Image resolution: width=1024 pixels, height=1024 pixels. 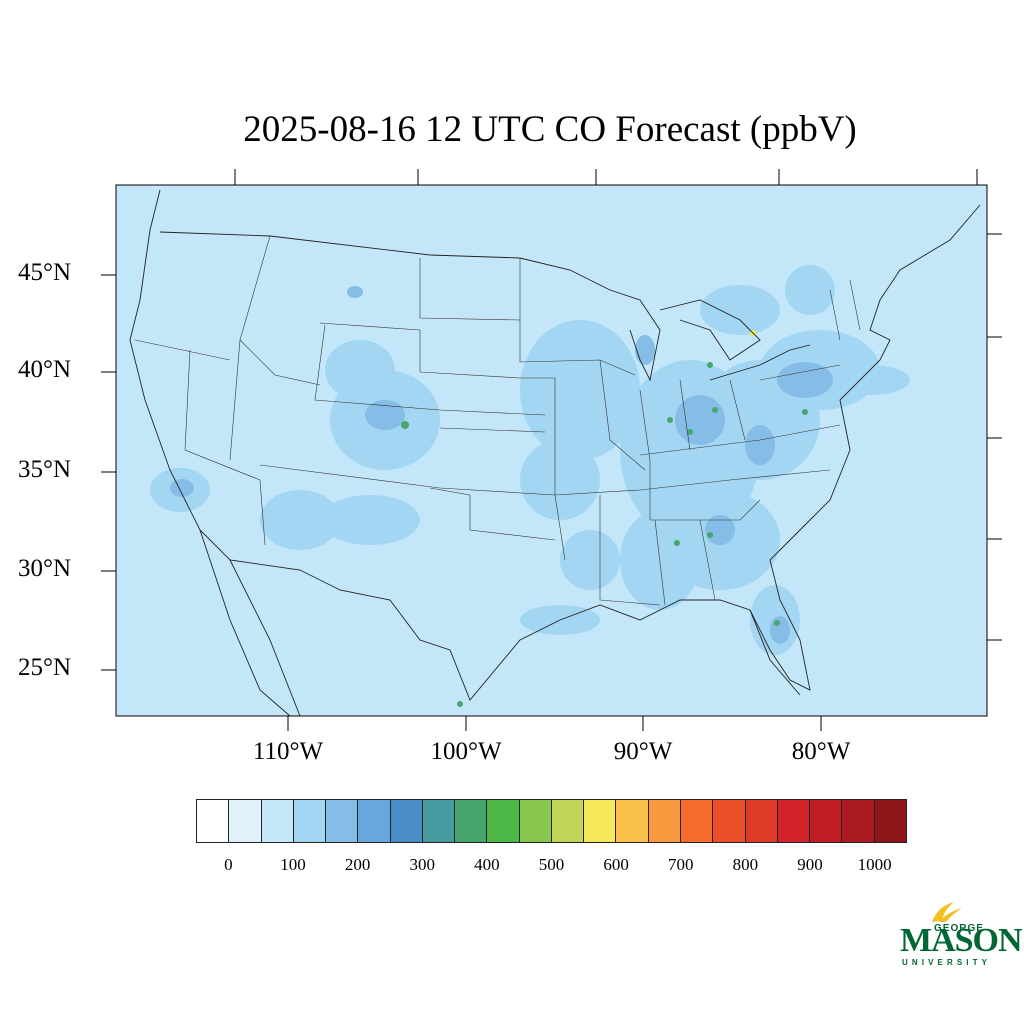 What do you see at coordinates (45, 469) in the screenshot?
I see `lat-label-35: 35°N` at bounding box center [45, 469].